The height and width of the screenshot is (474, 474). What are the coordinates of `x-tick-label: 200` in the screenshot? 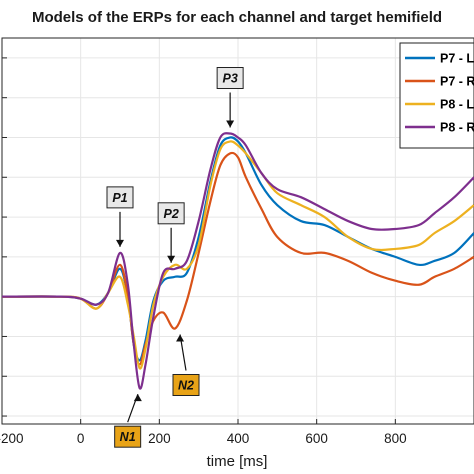 It's located at (159, 438).